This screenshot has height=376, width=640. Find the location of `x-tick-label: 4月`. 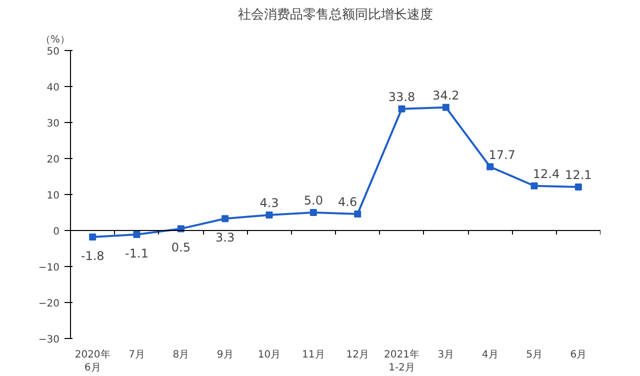

x-tick-label: 4月 is located at coordinates (490, 355).